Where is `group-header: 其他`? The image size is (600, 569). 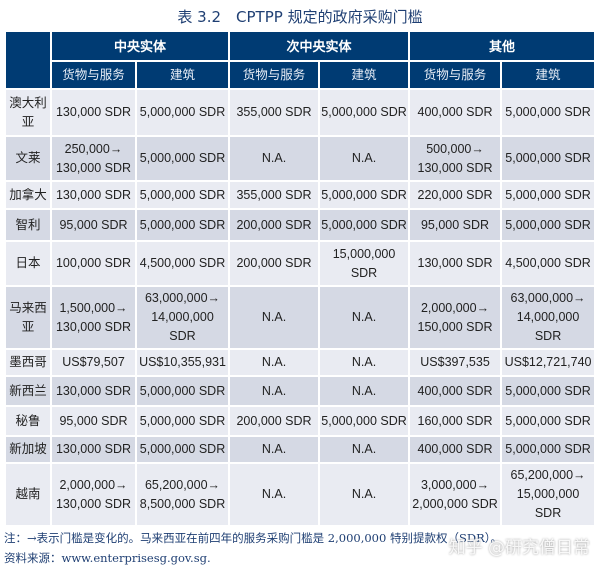 group-header: 其他 is located at coordinates (502, 46).